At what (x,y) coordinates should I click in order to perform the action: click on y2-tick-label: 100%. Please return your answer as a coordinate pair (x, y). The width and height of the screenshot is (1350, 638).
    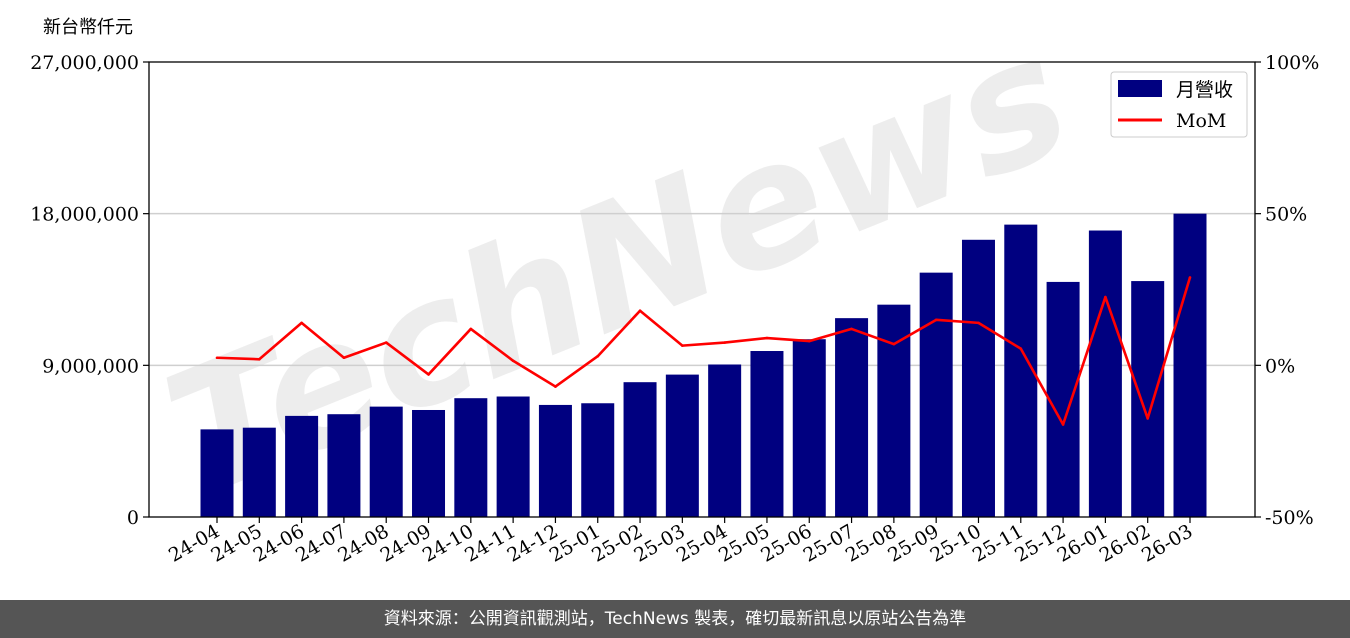
    Looking at the image, I should click on (1292, 63).